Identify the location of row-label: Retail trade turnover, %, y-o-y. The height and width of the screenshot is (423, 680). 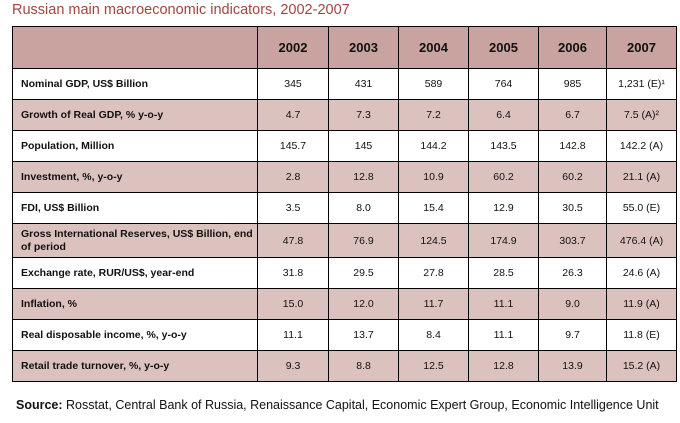
(135, 366).